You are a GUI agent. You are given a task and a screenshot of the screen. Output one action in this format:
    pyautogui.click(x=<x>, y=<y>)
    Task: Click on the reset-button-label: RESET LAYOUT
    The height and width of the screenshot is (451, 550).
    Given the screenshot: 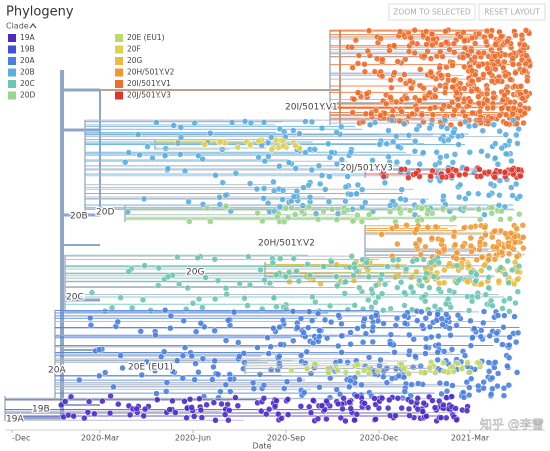 What is the action you would take?
    pyautogui.click(x=512, y=12)
    